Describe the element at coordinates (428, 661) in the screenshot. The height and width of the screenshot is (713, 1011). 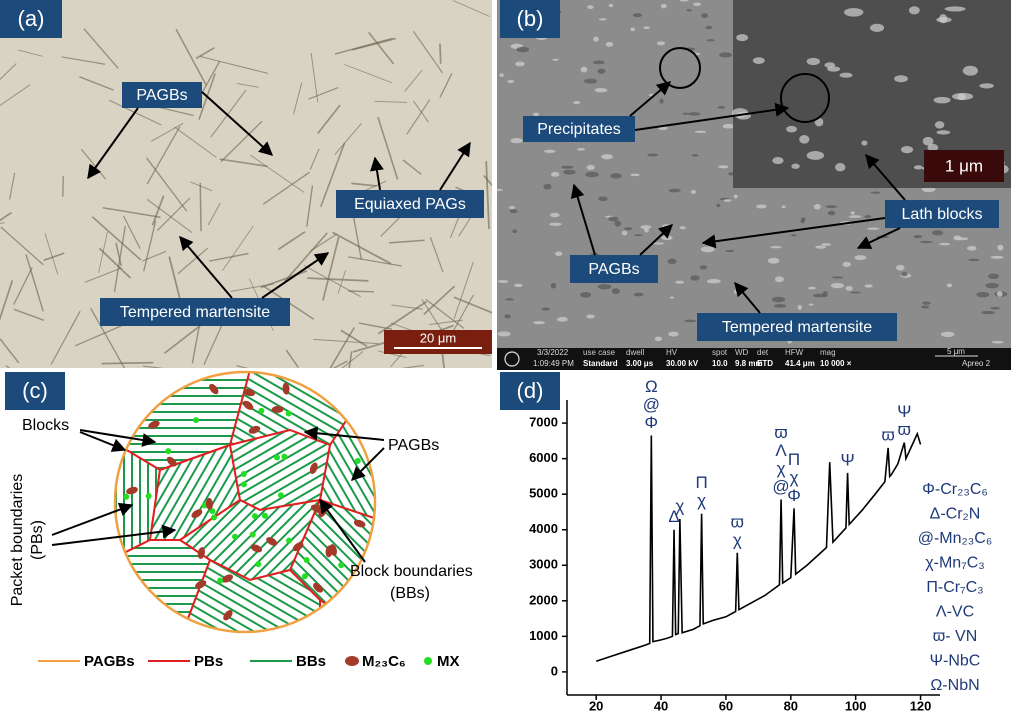
I see `legend-mx` at that location.